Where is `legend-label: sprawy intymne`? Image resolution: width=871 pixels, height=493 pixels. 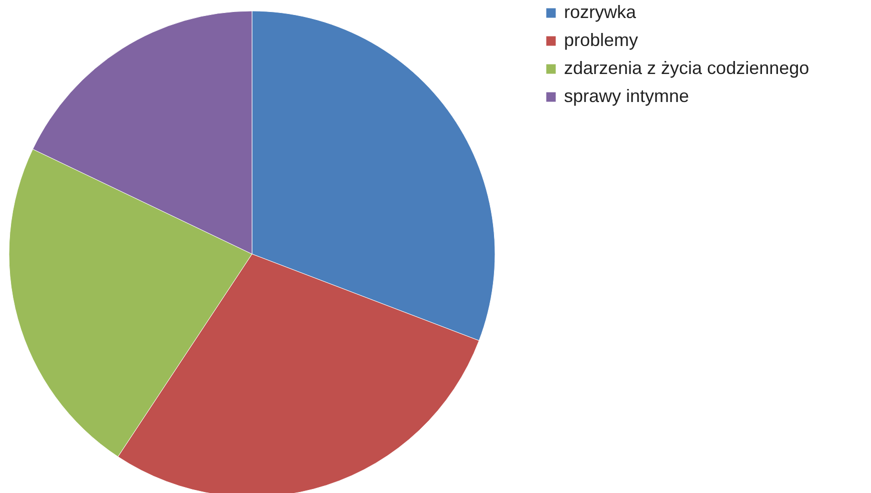
legend-label: sprawy intymne is located at coordinates (627, 96).